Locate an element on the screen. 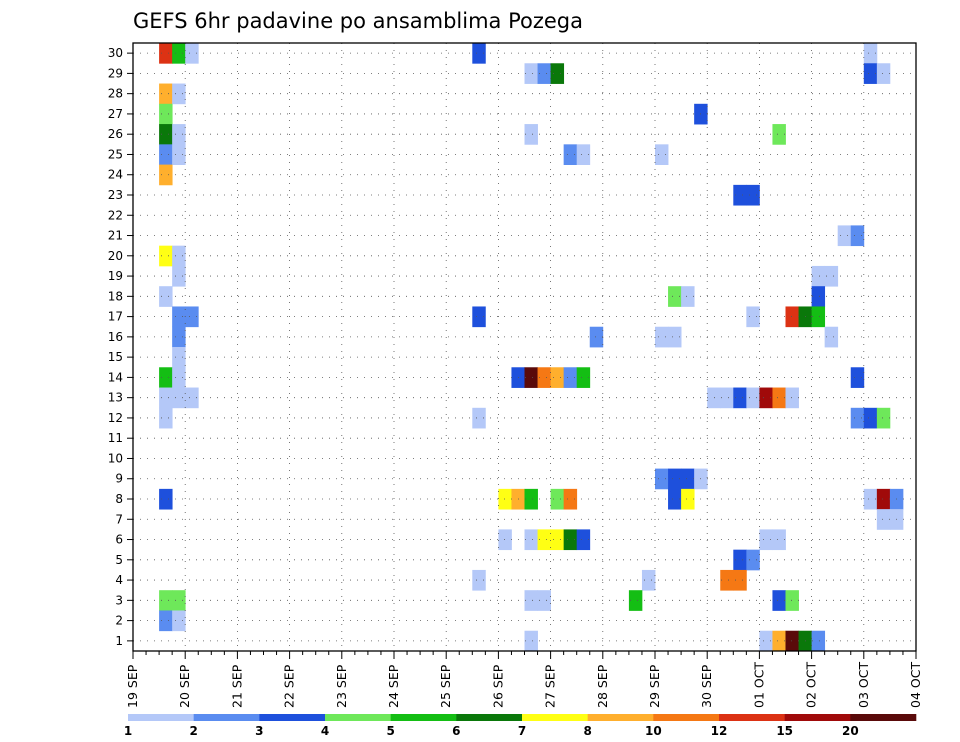 The height and width of the screenshot is (742, 960). y-tick-label: 3 is located at coordinates (119, 600).